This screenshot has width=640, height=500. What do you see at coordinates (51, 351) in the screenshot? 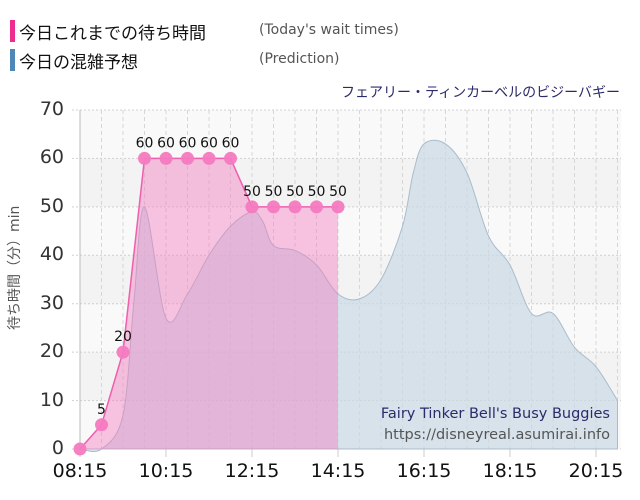
I see `y-tick-label: 20` at bounding box center [51, 351].